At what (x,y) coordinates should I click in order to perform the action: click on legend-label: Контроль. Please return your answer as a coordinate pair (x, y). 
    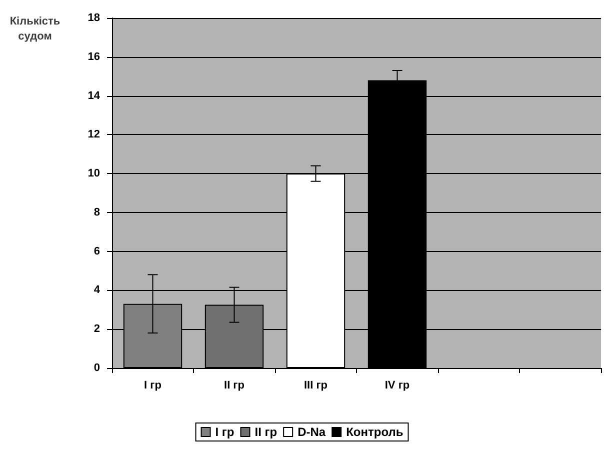
    Looking at the image, I should click on (375, 432).